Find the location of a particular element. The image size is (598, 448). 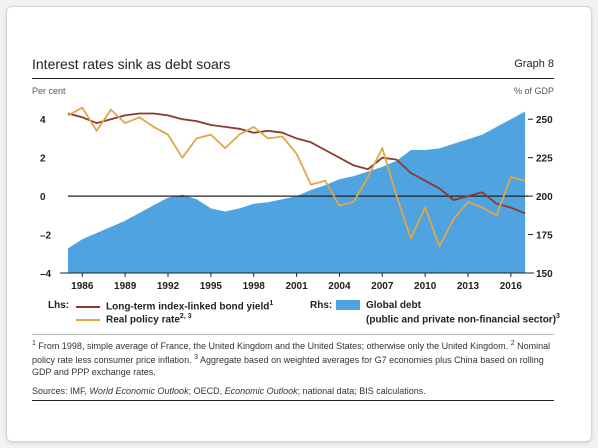

x-tick-label: 1995 is located at coordinates (211, 286).